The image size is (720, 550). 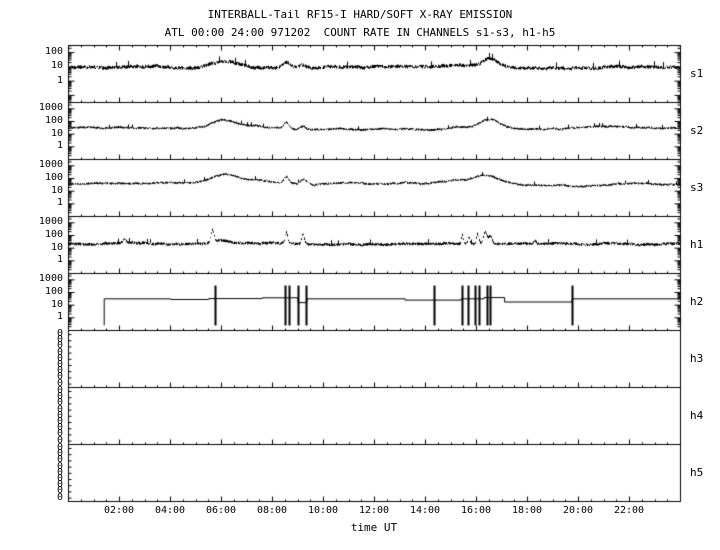 What do you see at coordinates (374, 527) in the screenshot?
I see `x-axis-label: time UT` at bounding box center [374, 527].